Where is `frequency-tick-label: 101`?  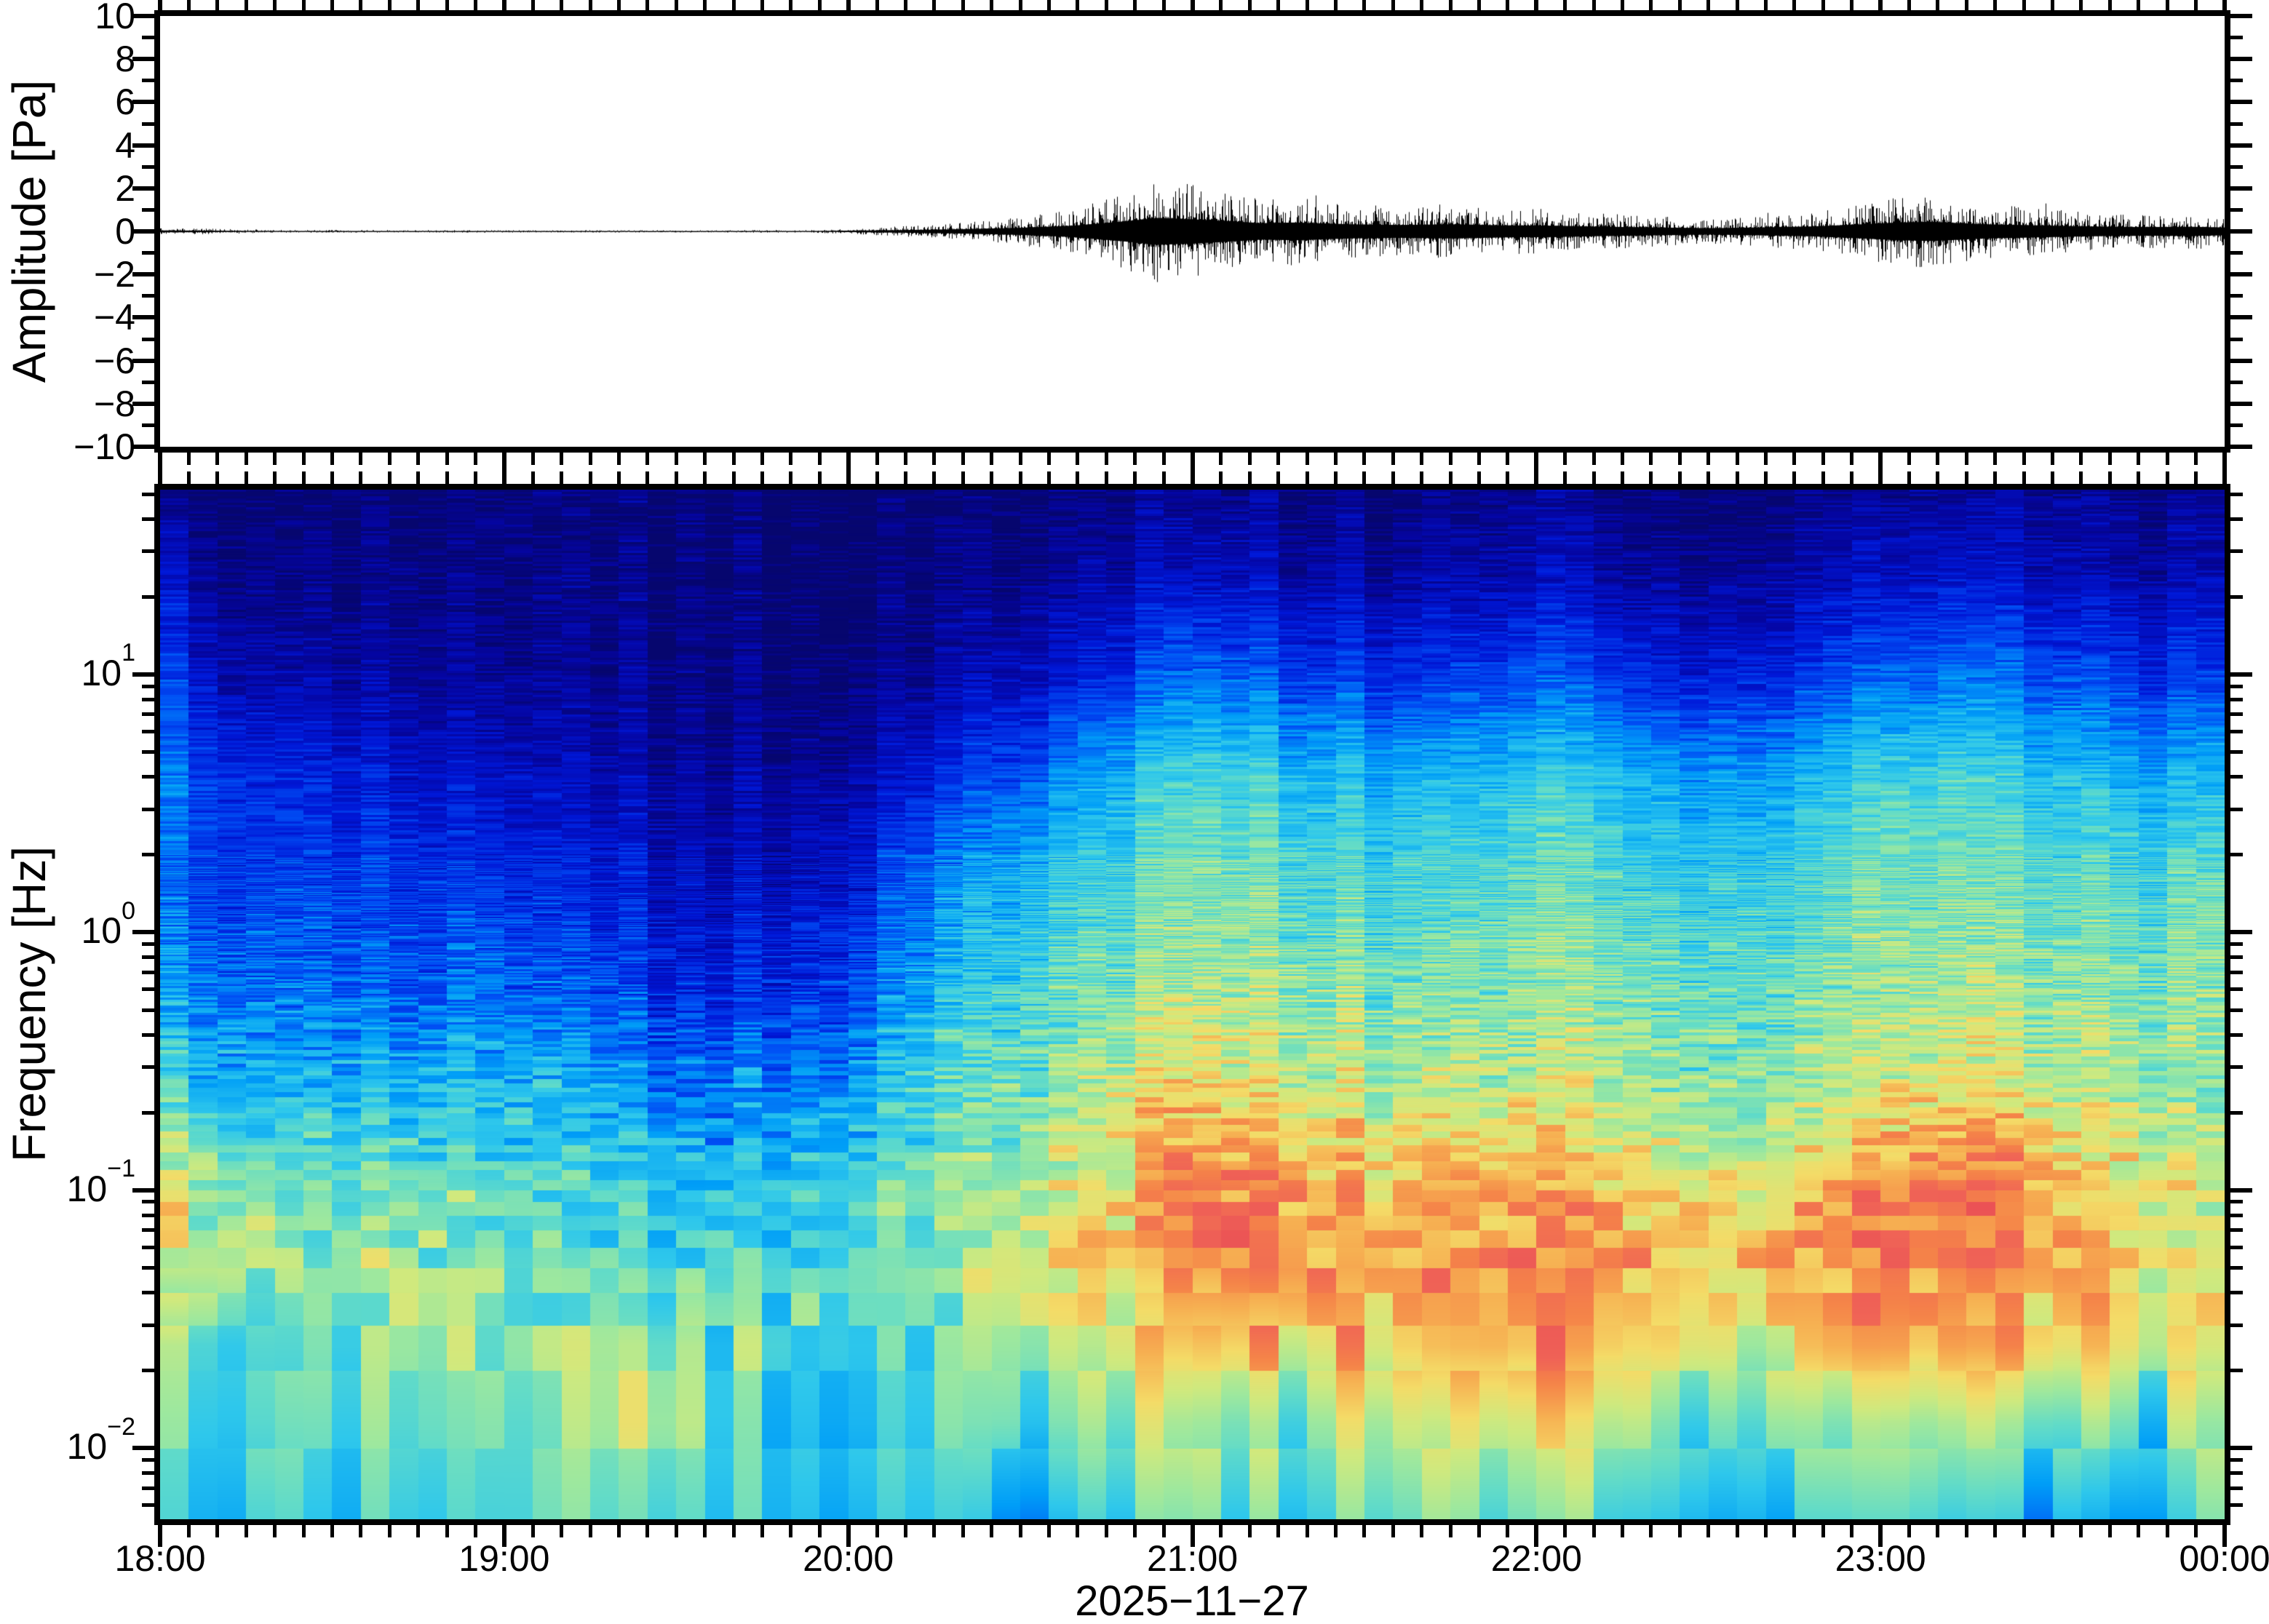 frequency-tick-label: 101 is located at coordinates (75, 666).